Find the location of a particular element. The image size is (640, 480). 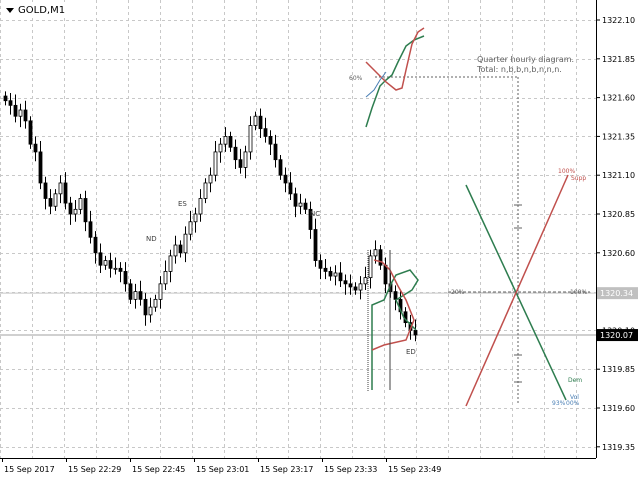

price-tick-label: 1322.10 is located at coordinates (618, 20).